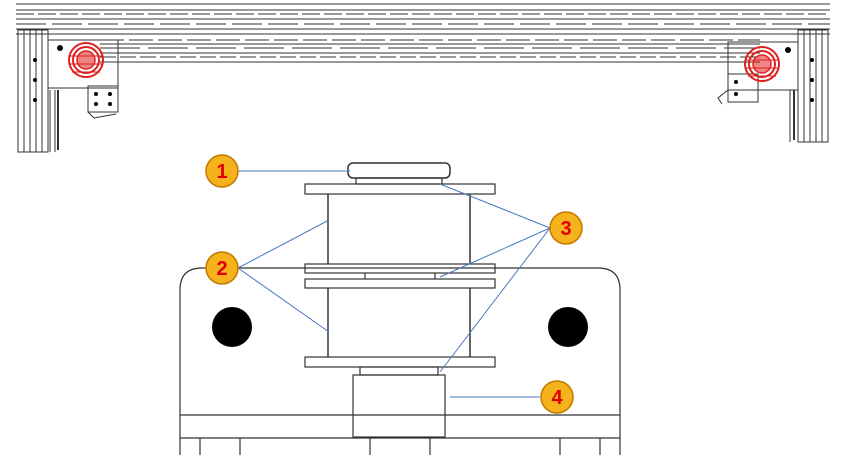 The width and height of the screenshot is (848, 468). I want to click on callout-1: 1, so click(222, 171).